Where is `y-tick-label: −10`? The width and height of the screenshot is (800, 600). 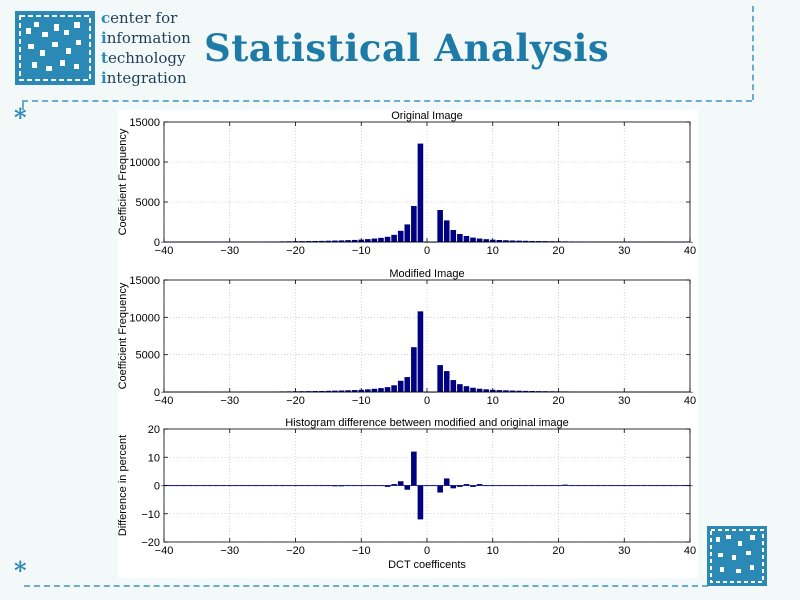 y-tick-label: −10 is located at coordinates (150, 515).